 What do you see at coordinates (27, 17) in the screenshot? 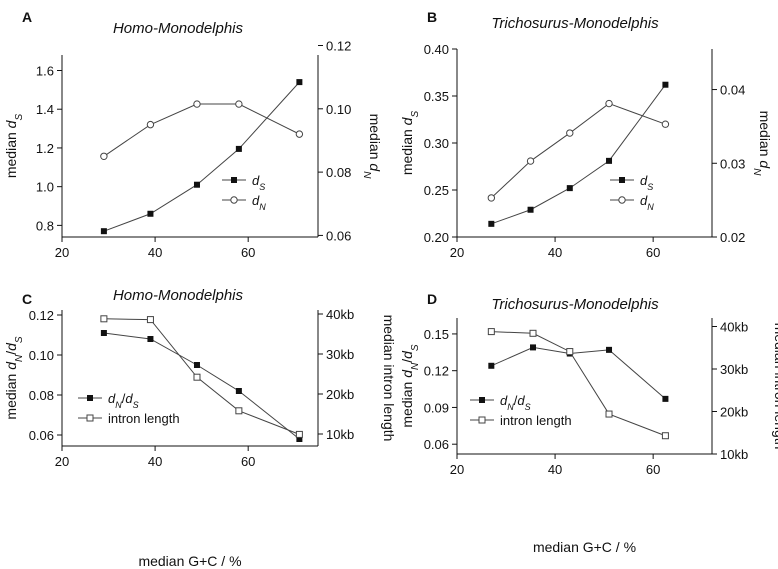
I see `panel-letter-a: A` at bounding box center [27, 17].